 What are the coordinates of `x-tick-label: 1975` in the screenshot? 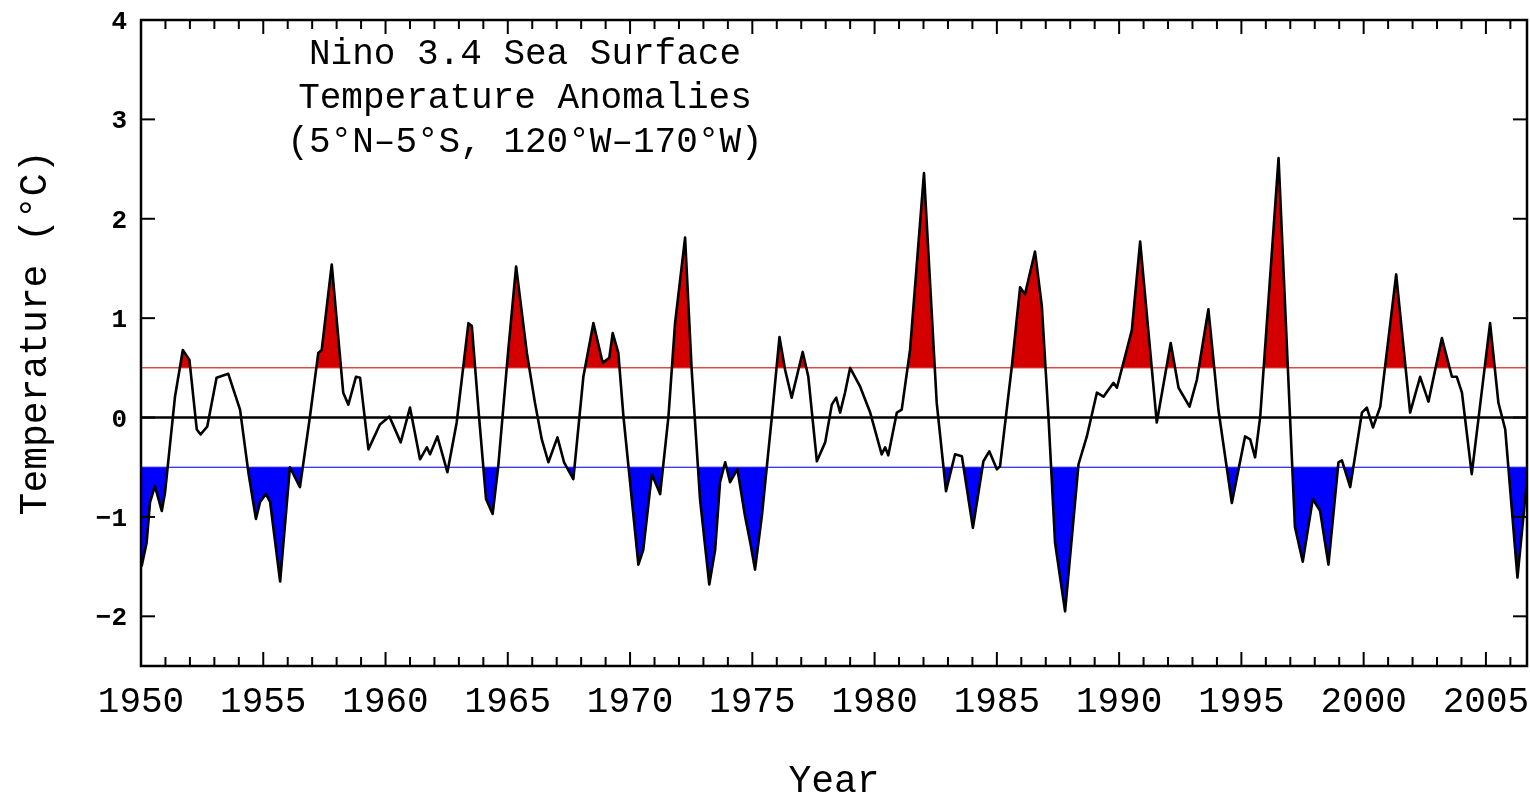 It's located at (752, 702).